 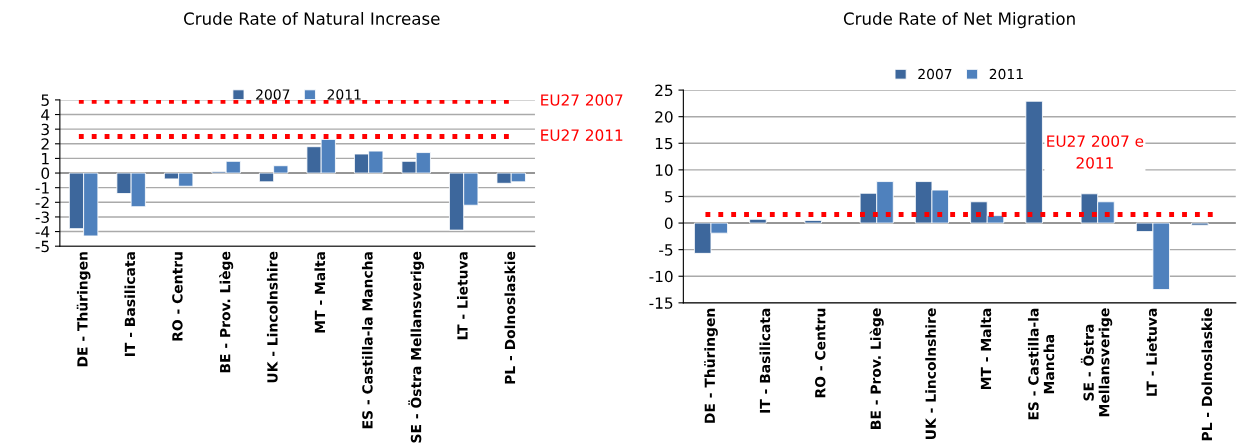 I want to click on ref-line-label: EU27 2007, so click(x=582, y=100).